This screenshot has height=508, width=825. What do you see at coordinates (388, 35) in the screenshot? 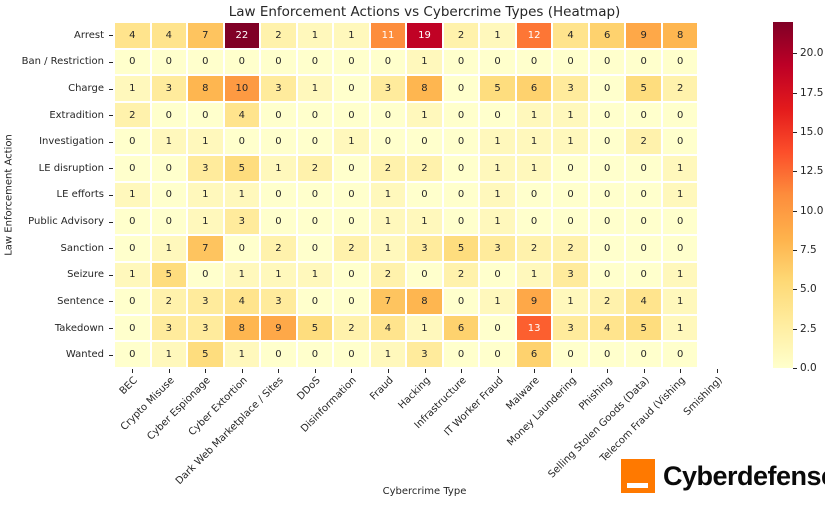
I see `heatmap-cell: 11` at bounding box center [388, 35].